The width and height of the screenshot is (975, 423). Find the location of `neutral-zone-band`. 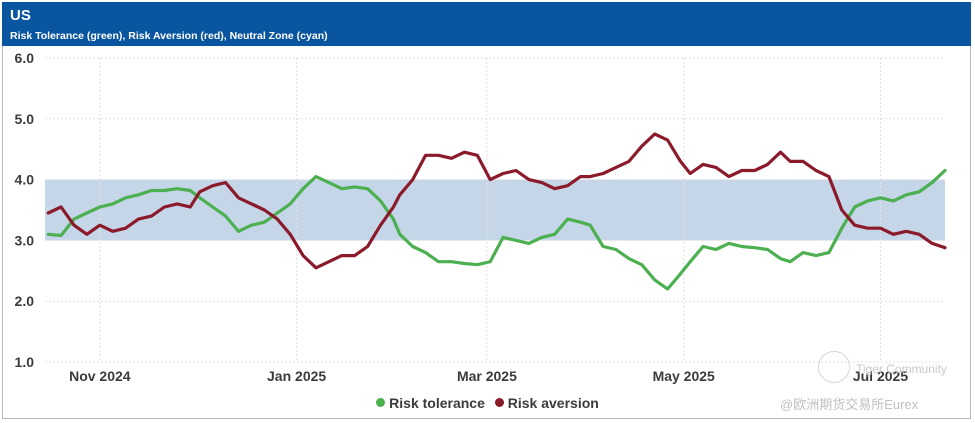

neutral-zone-band is located at coordinates (495, 210).